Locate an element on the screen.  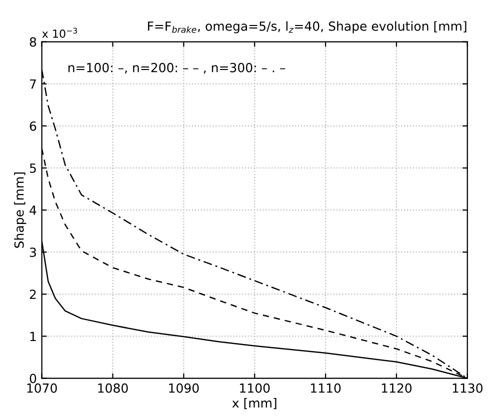
x-axis-title: x [mm] is located at coordinates (254, 404).